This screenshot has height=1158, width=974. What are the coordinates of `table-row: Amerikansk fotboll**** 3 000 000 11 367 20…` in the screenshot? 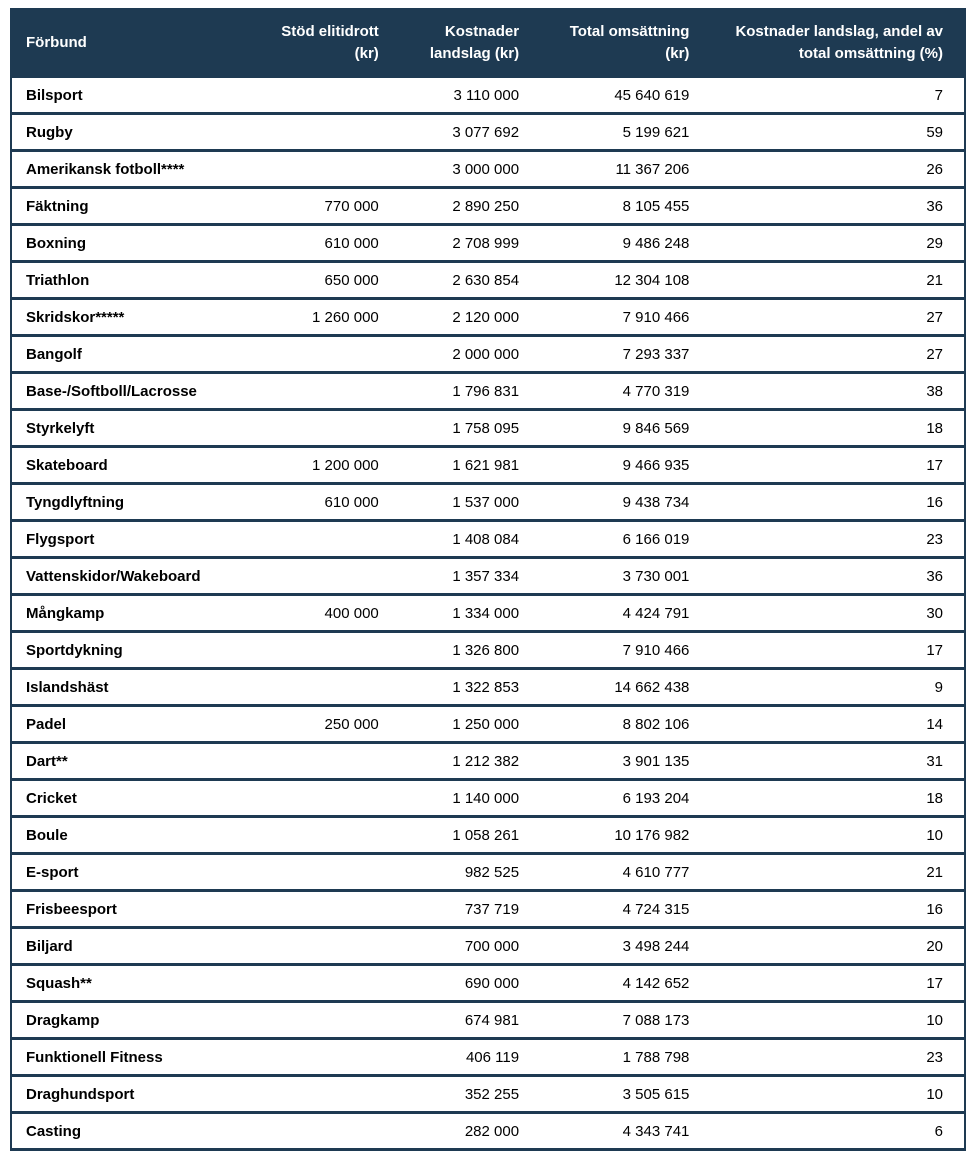 It's located at (488, 169).